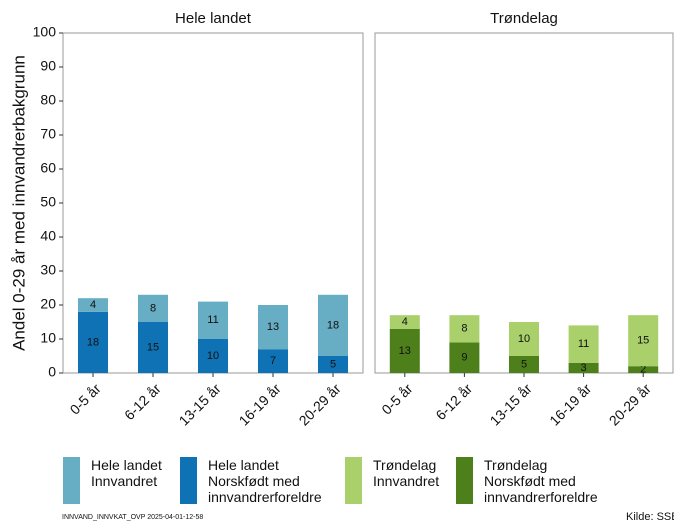  What do you see at coordinates (406, 473) in the screenshot?
I see `legend-label: Trøndelag Innvandret` at bounding box center [406, 473].